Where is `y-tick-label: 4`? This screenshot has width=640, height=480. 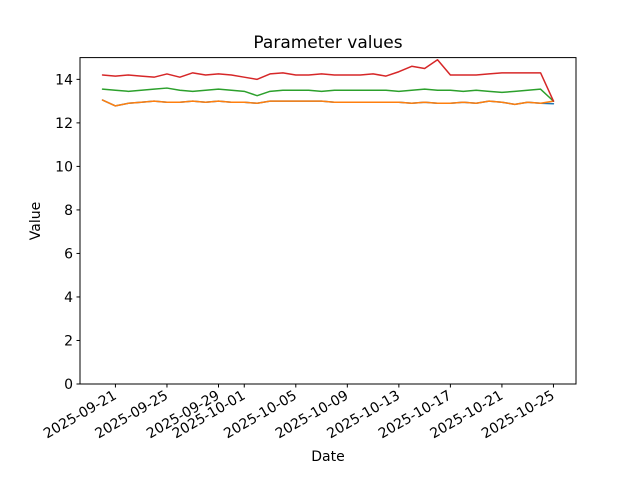 y-tick-label: 4 is located at coordinates (68, 298).